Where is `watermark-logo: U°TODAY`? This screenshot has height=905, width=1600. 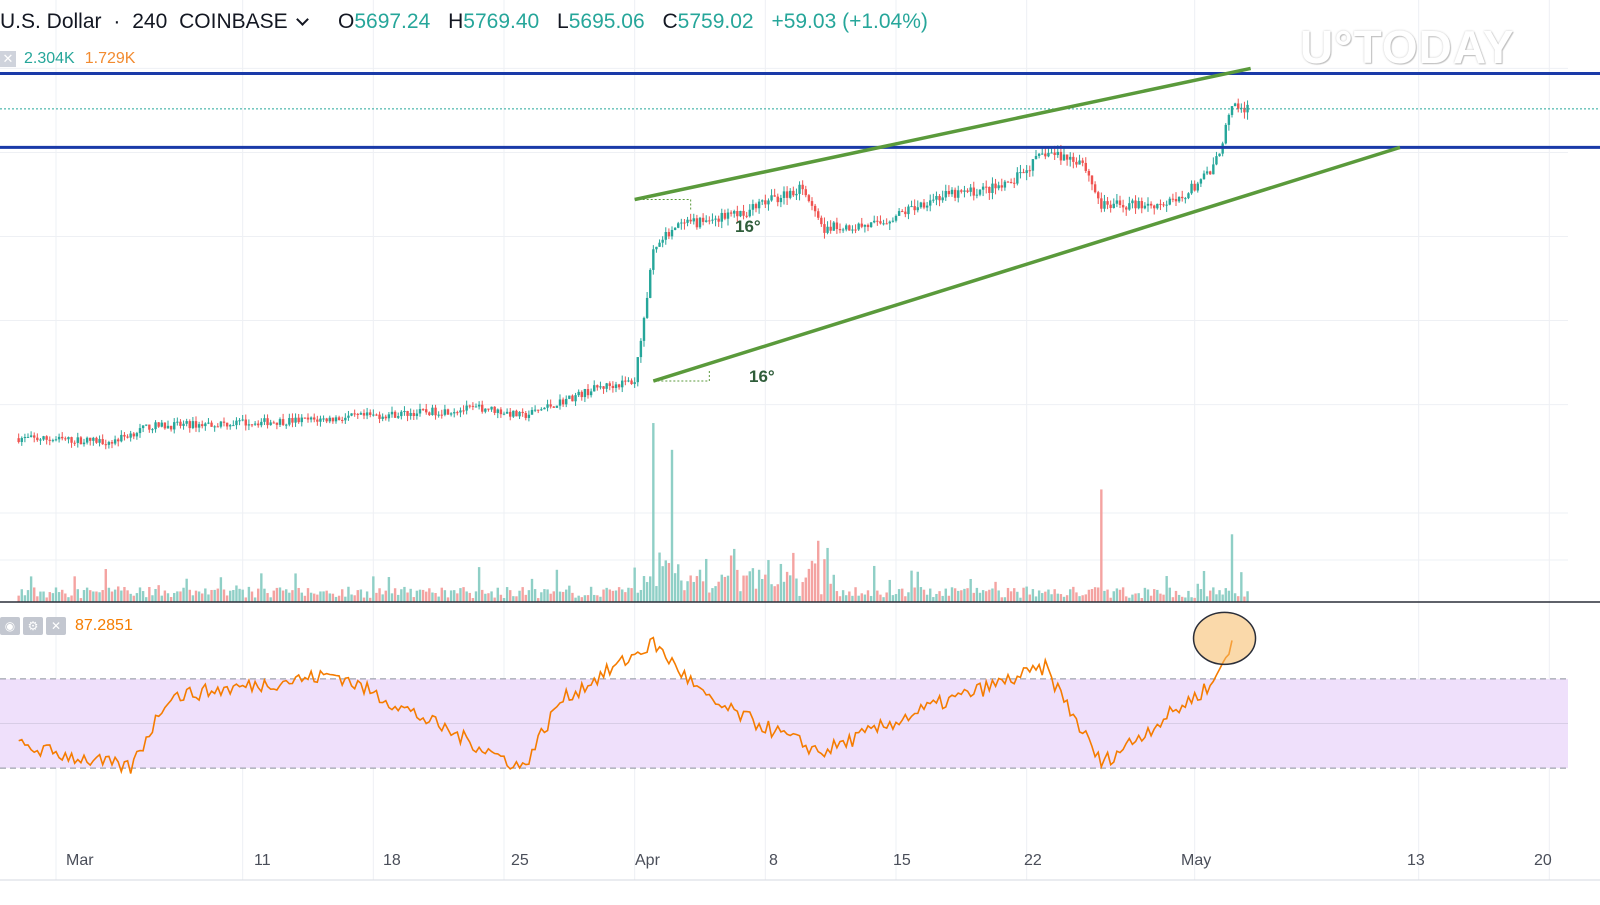
watermark-logo: U°TODAY is located at coordinates (1407, 47).